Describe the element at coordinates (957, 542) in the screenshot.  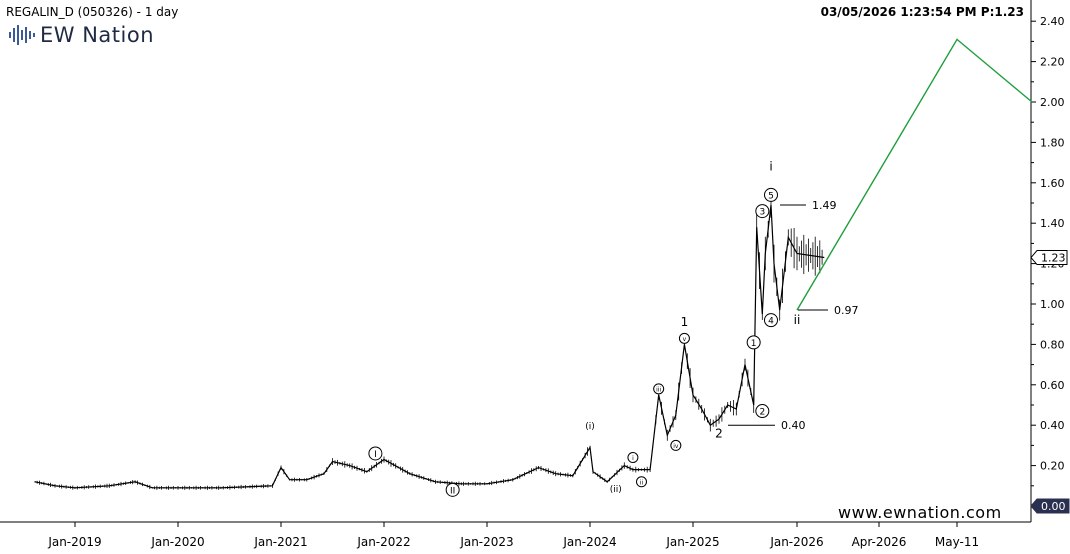
I see `x-tick-label: May-11` at that location.